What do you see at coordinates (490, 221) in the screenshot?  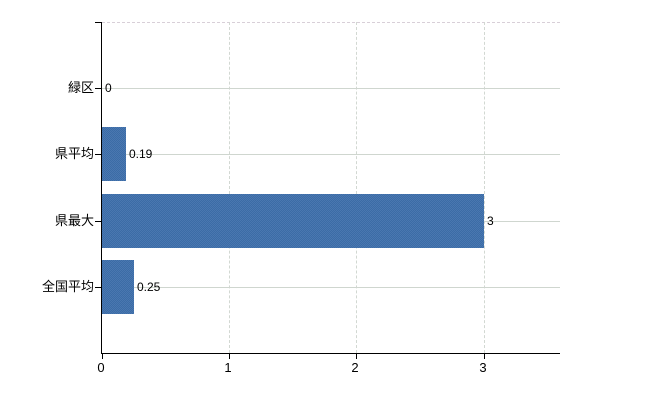 I see `bar-value-label: 3` at bounding box center [490, 221].